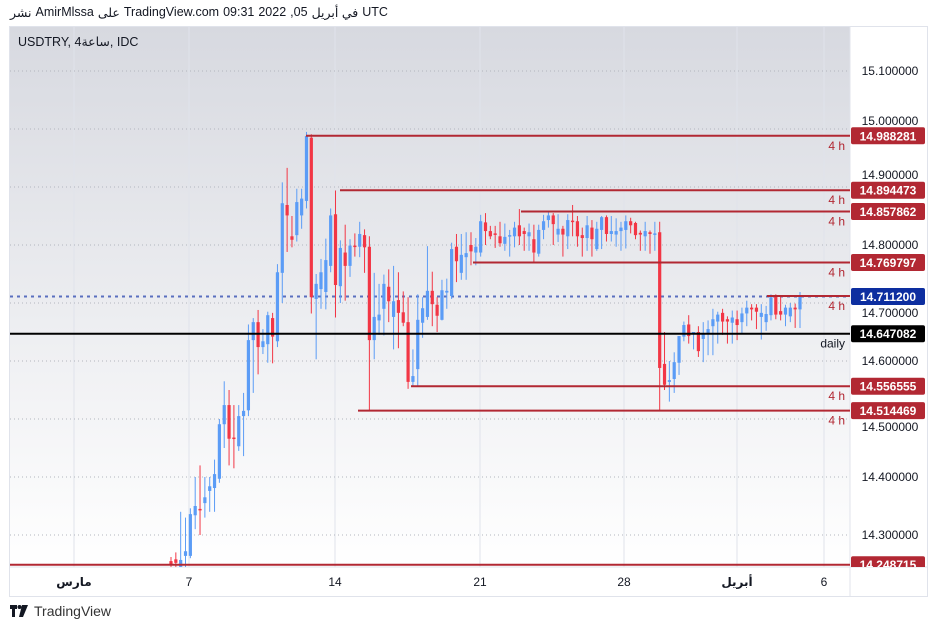 The width and height of the screenshot is (938, 630). I want to click on header-text-part: على, so click(108, 13).